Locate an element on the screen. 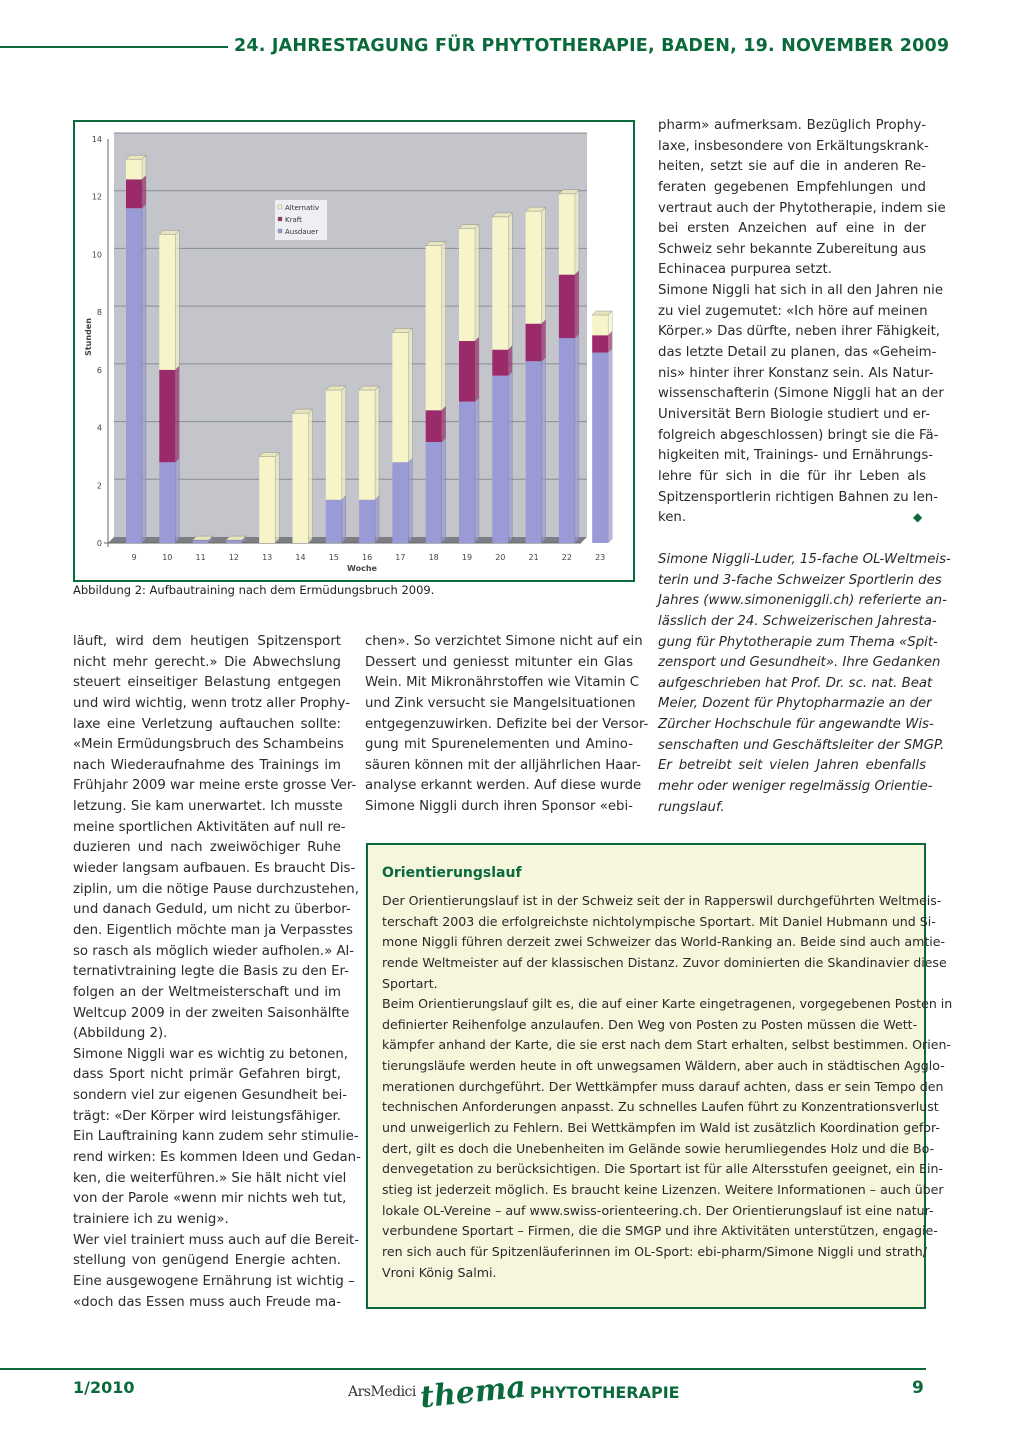 This screenshot has height=1448, width=1024. y-axis-label: Stunden is located at coordinates (88, 337).